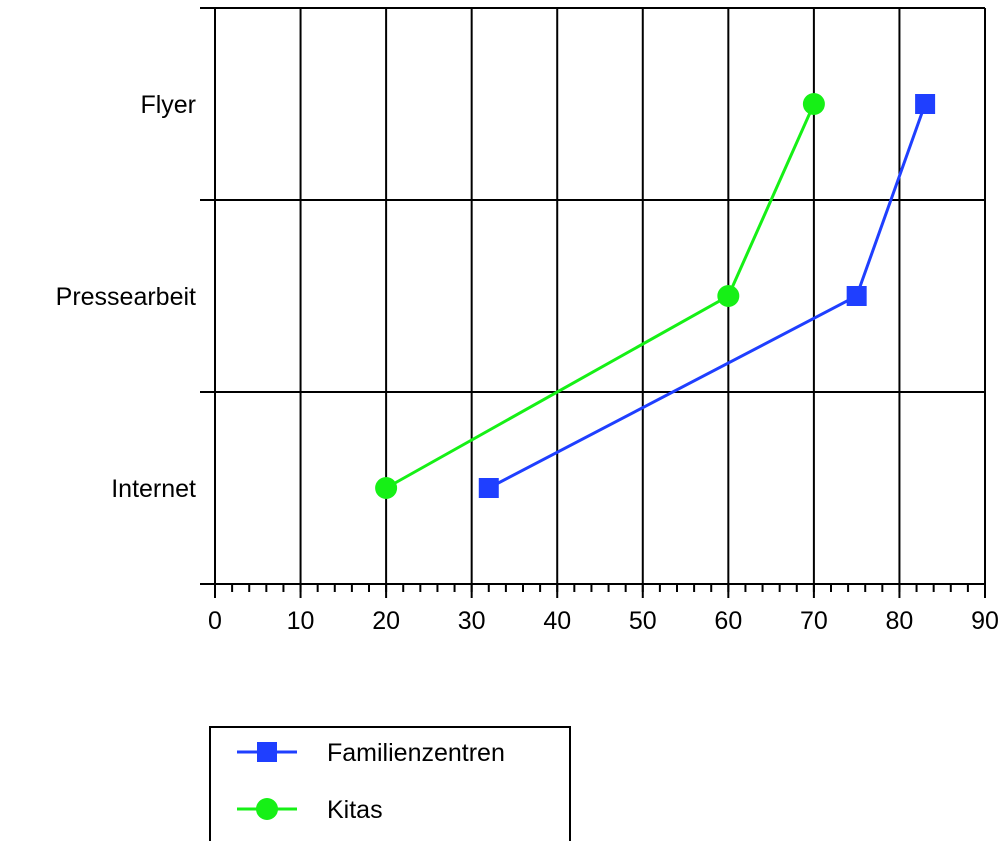  What do you see at coordinates (643, 621) in the screenshot?
I see `x-tick-label: 50` at bounding box center [643, 621].